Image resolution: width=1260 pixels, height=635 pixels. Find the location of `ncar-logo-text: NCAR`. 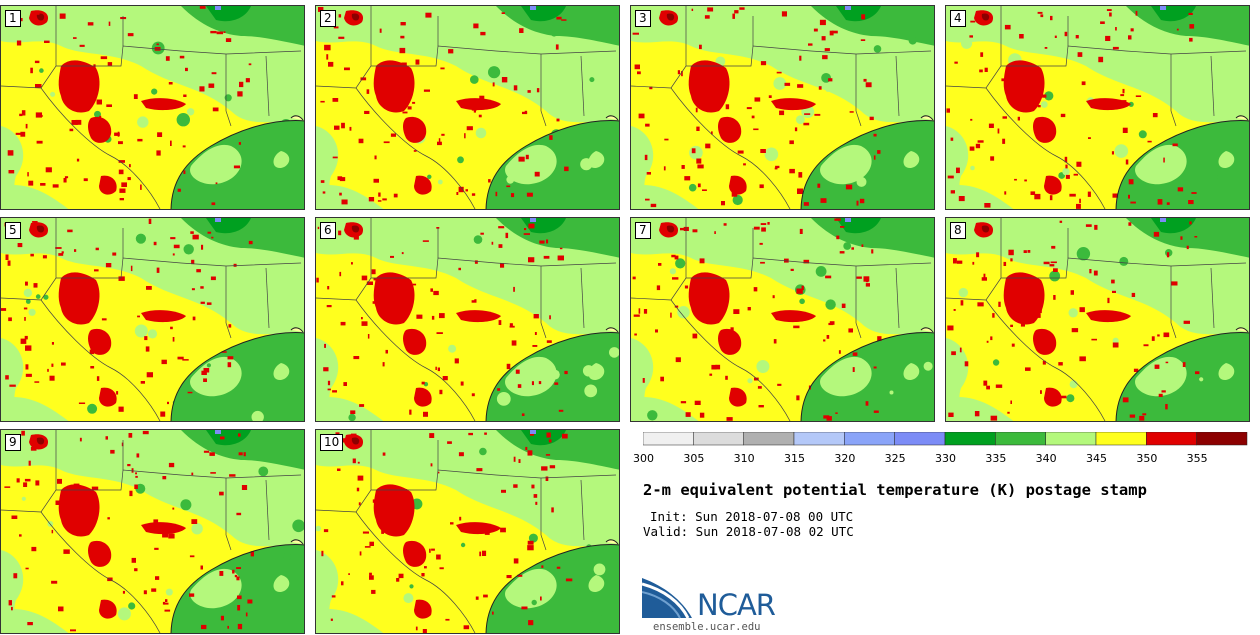

ncar-logo-text: NCAR is located at coordinates (736, 605).